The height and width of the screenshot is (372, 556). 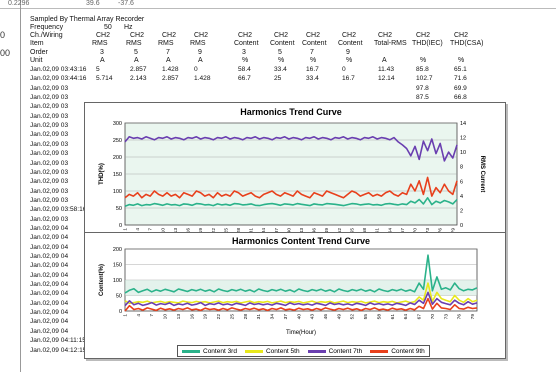 What do you see at coordinates (461, 211) in the screenshot?
I see `y2-tick-label: 2` at bounding box center [461, 211].